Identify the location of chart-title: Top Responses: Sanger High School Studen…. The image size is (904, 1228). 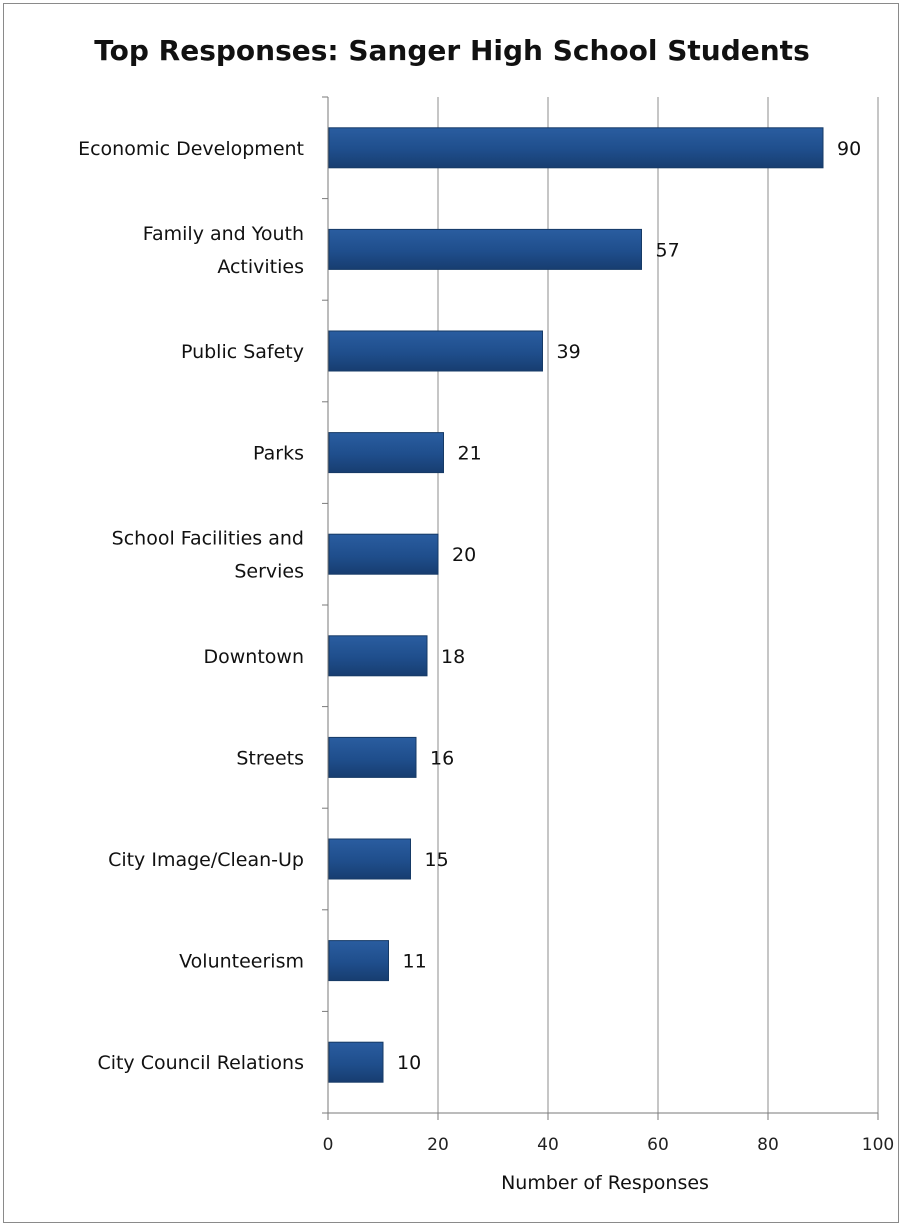
(452, 50).